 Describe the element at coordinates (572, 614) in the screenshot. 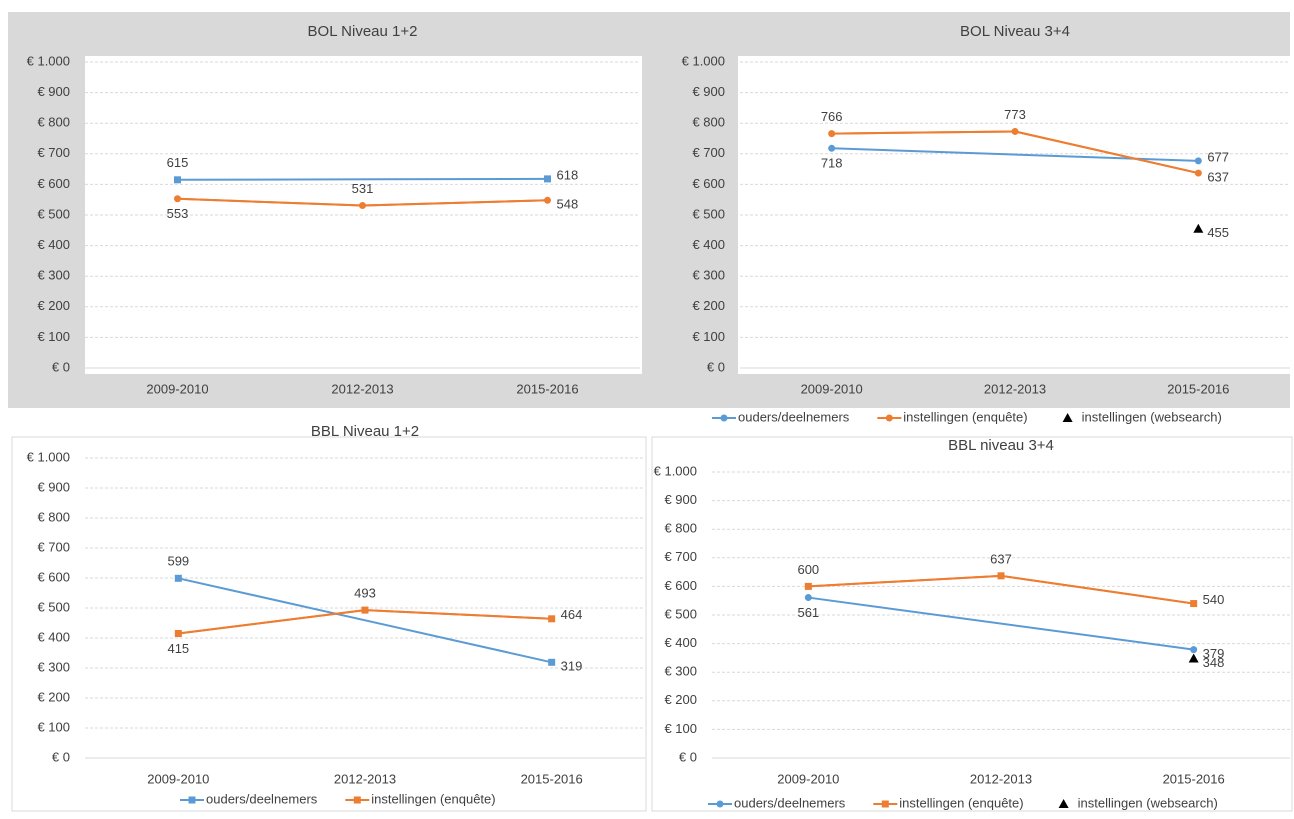

I see `data-label: 464` at that location.